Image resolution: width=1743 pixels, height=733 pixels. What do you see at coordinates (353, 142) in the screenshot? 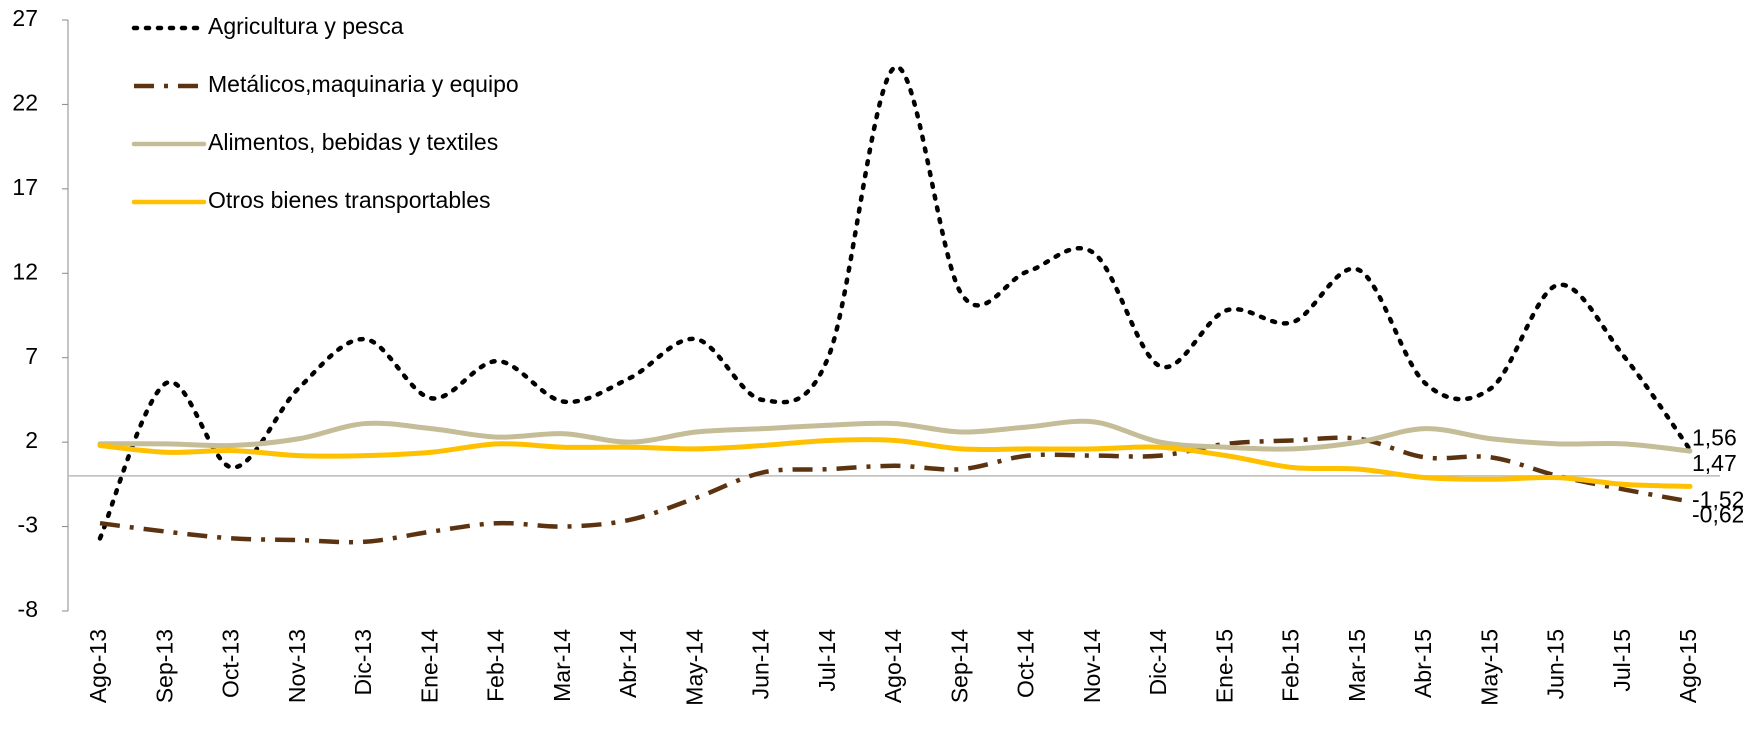
I see `legend-label: Alimentos, bebidas y textiles` at bounding box center [353, 142].